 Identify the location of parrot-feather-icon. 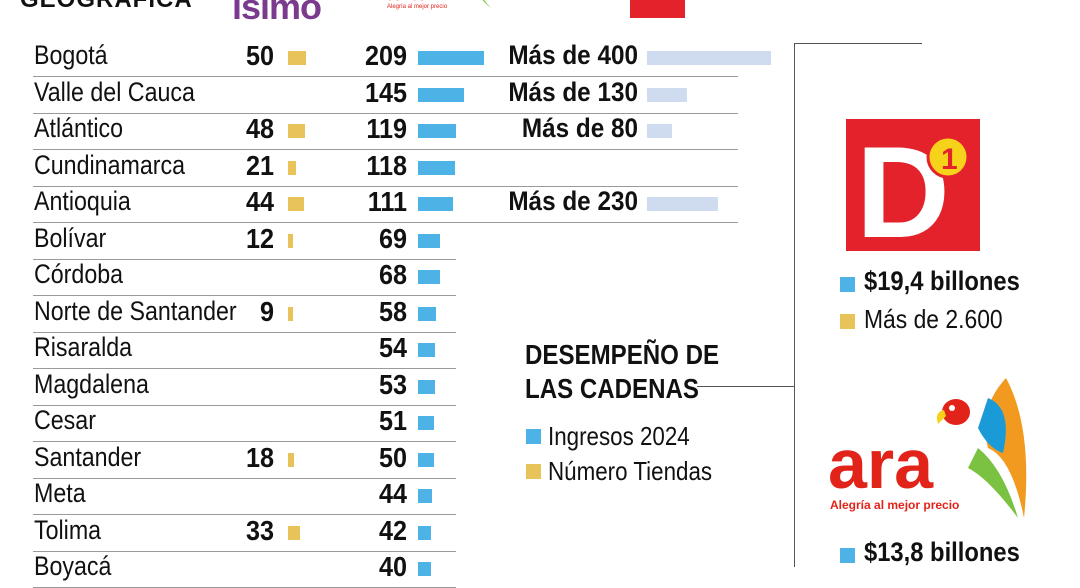
(992, 425).